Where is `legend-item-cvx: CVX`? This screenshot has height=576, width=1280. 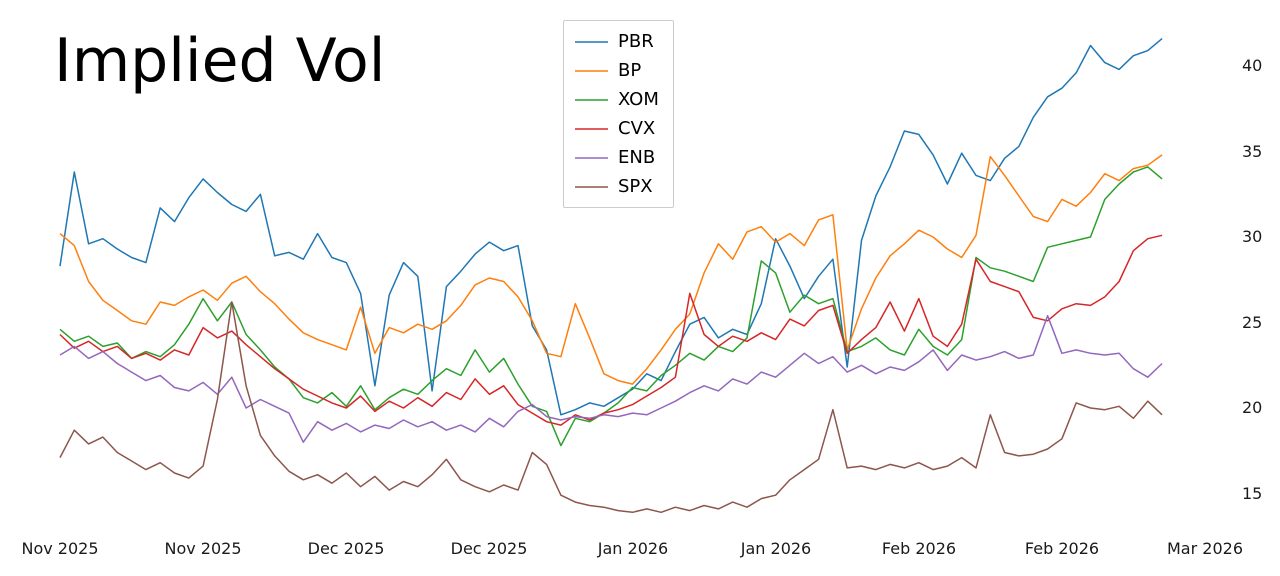 legend-item-cvx: CVX is located at coordinates (616, 128).